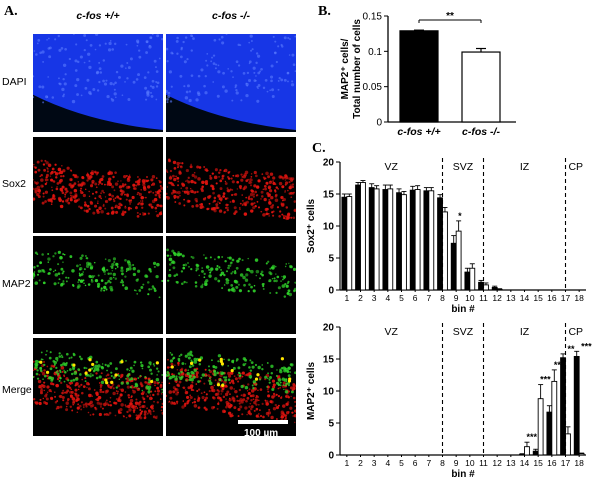 The height and width of the screenshot is (481, 600). Describe the element at coordinates (331, 456) in the screenshot. I see `map2-y-tick-label: 0` at that location.